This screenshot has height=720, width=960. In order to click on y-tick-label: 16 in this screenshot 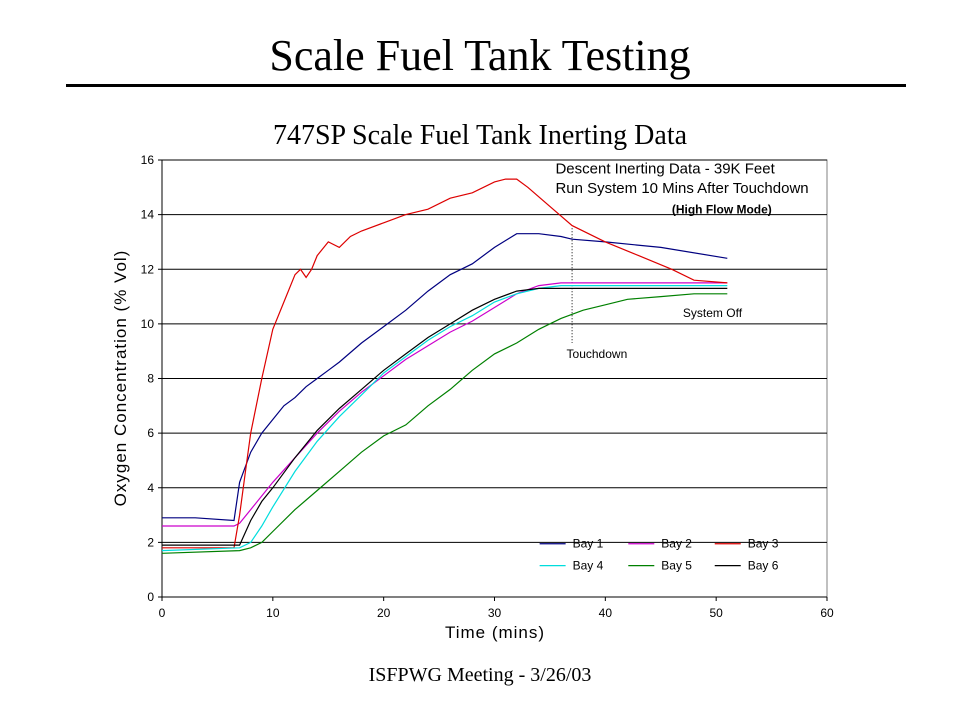, I will do `click(148, 160)`.